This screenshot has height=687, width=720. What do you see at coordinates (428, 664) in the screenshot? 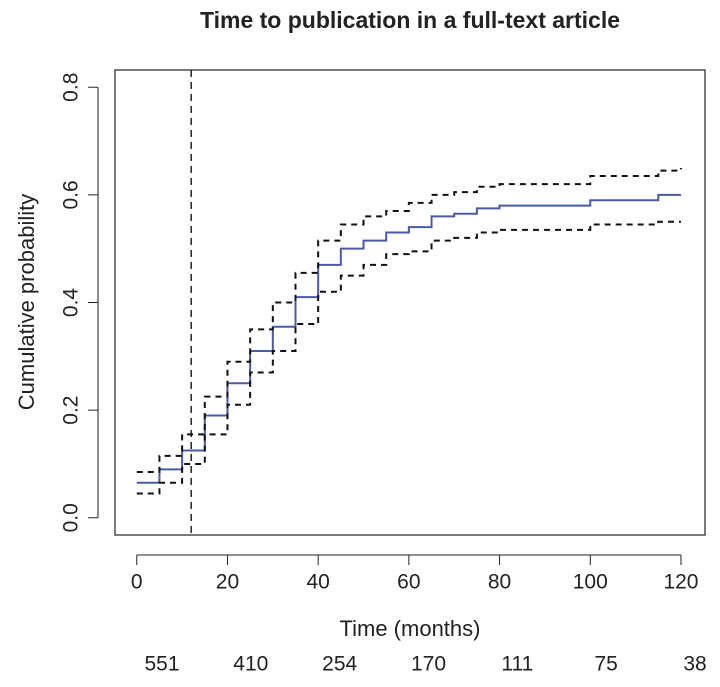
I see `at-risk-label: 170` at bounding box center [428, 664].